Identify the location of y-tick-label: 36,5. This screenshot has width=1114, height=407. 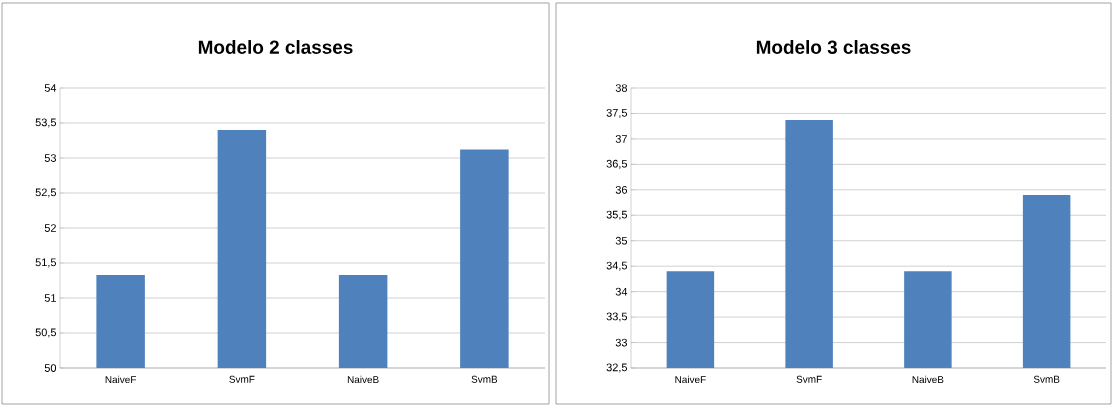
(617, 164).